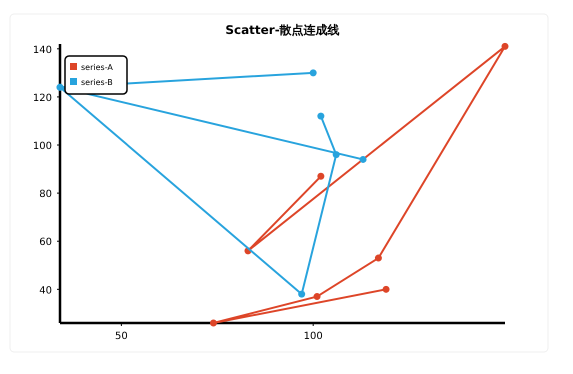 This screenshot has width=573, height=374. What do you see at coordinates (121, 336) in the screenshot?
I see `x-tick: 50` at bounding box center [121, 336].